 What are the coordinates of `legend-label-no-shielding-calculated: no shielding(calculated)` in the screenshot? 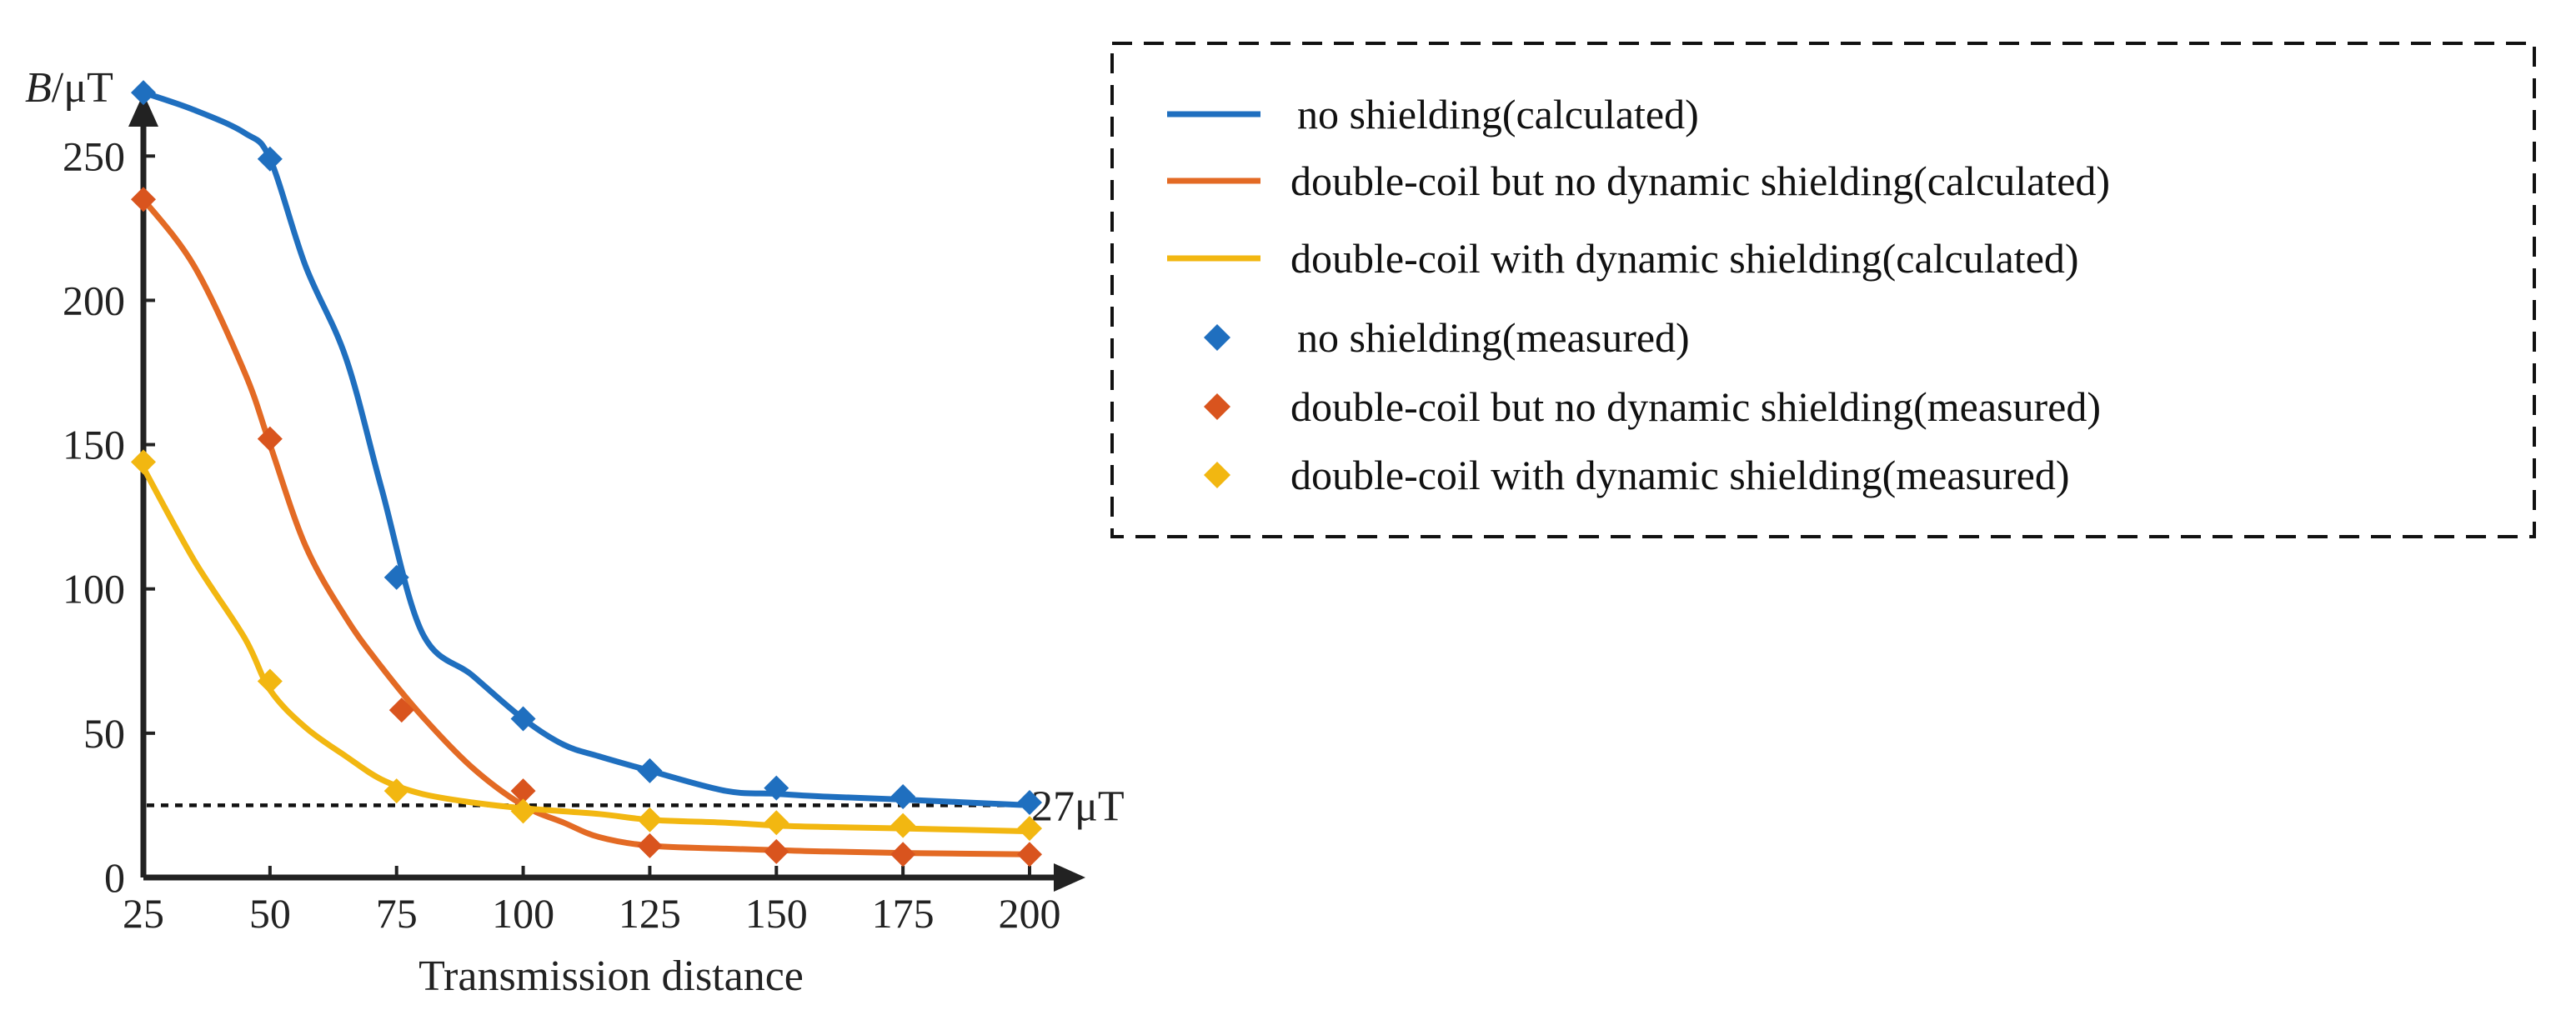 It's located at (1498, 115).